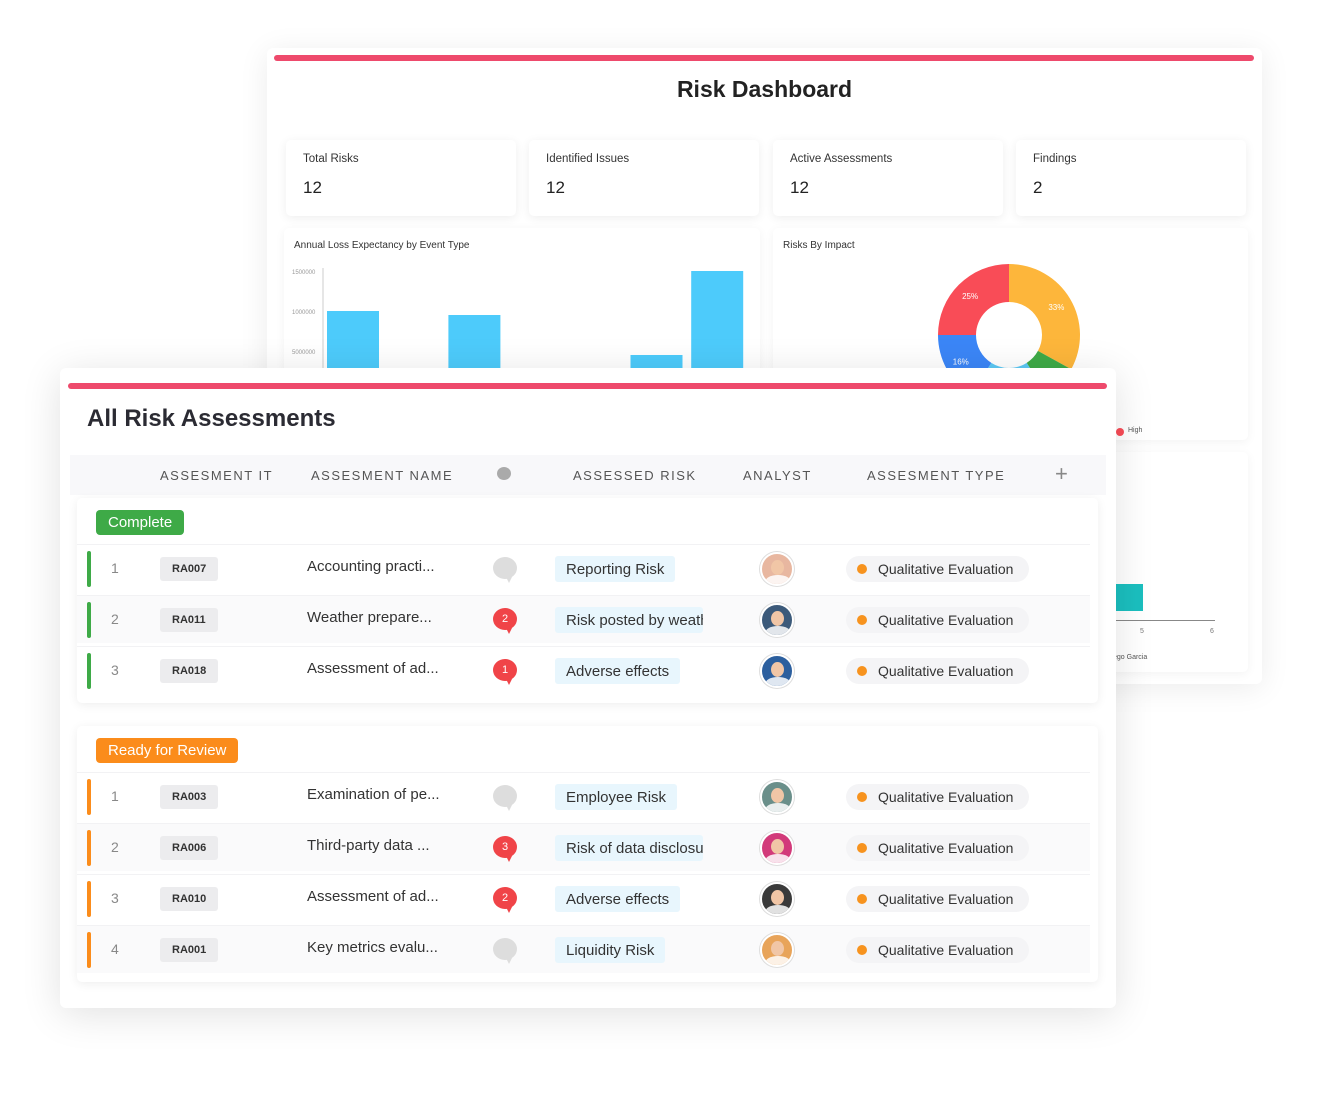 This screenshot has height=1100, width=1340. I want to click on slice-label: 25%, so click(970, 296).